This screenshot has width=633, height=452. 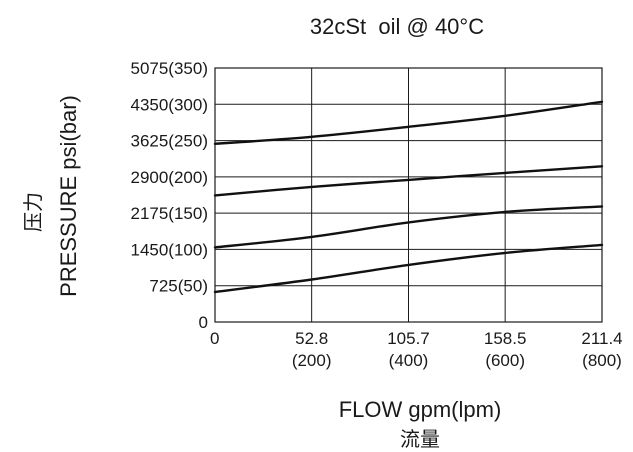 What do you see at coordinates (214, 338) in the screenshot?
I see `x-tick-label: 0` at bounding box center [214, 338].